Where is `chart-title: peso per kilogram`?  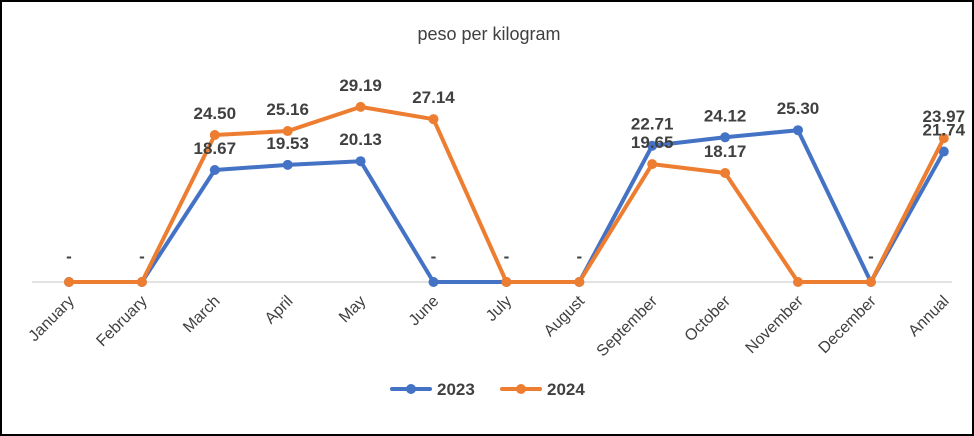 chart-title: peso per kilogram is located at coordinates (488, 34).